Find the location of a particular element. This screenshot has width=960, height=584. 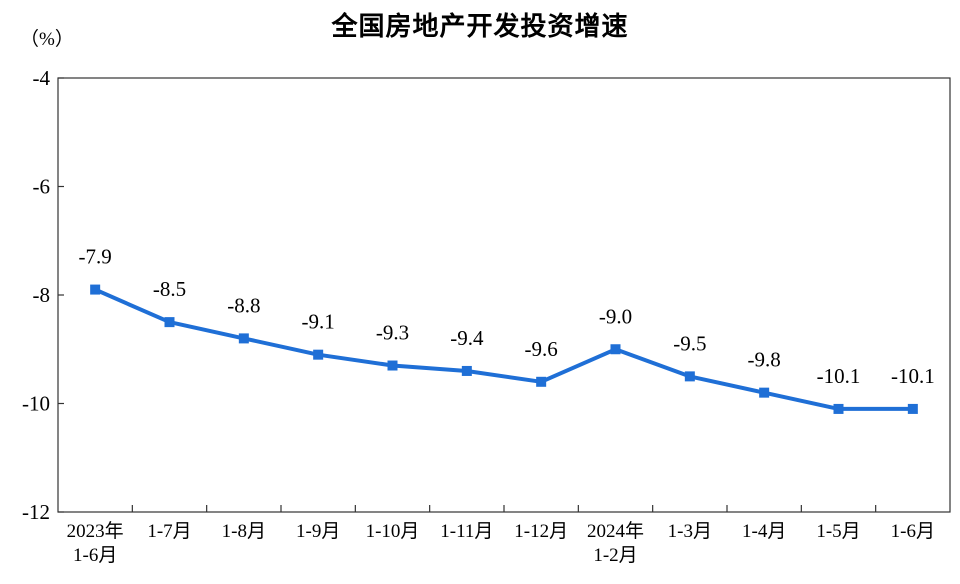

y-tick-label: -8 is located at coordinates (42, 295).